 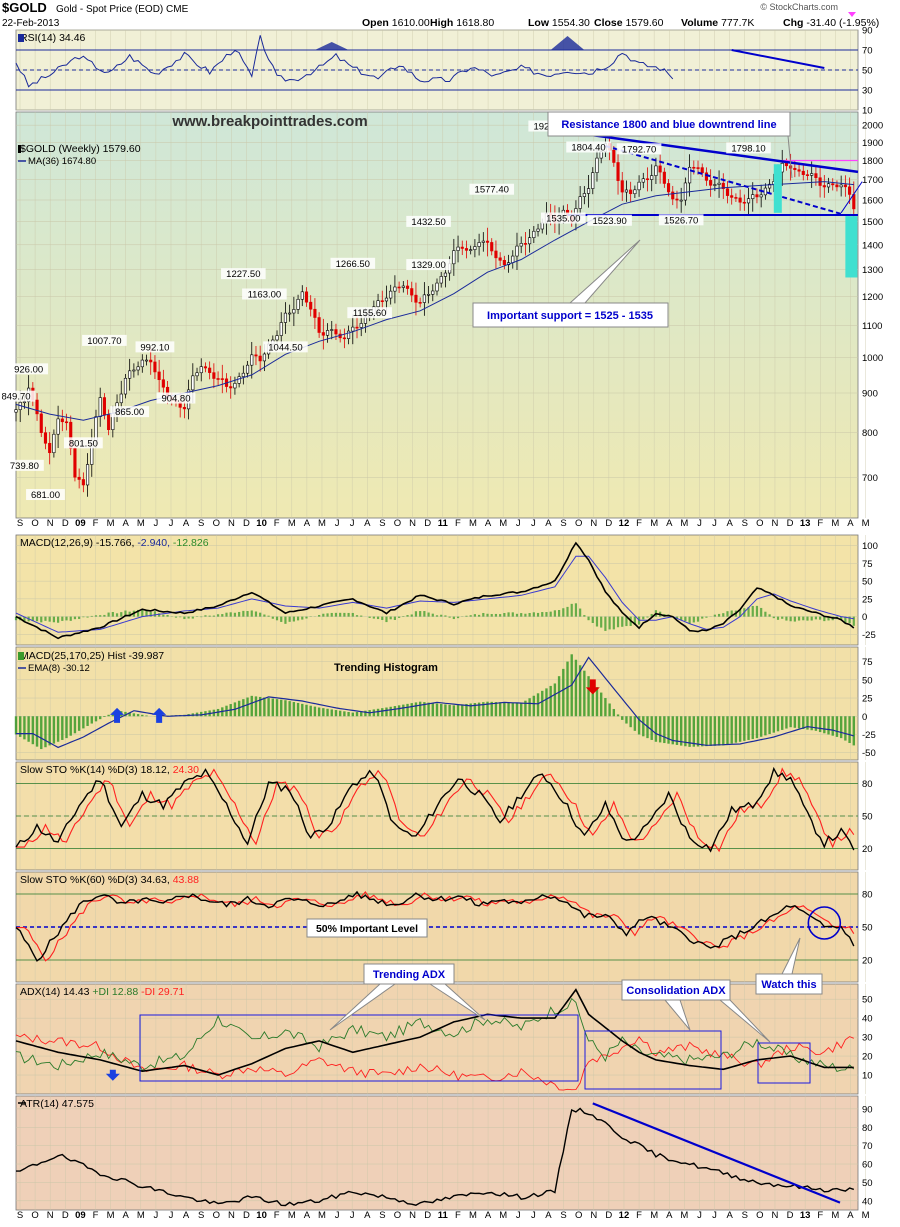 What do you see at coordinates (428, 222) in the screenshot?
I see `price-label: 1432.50` at bounding box center [428, 222].